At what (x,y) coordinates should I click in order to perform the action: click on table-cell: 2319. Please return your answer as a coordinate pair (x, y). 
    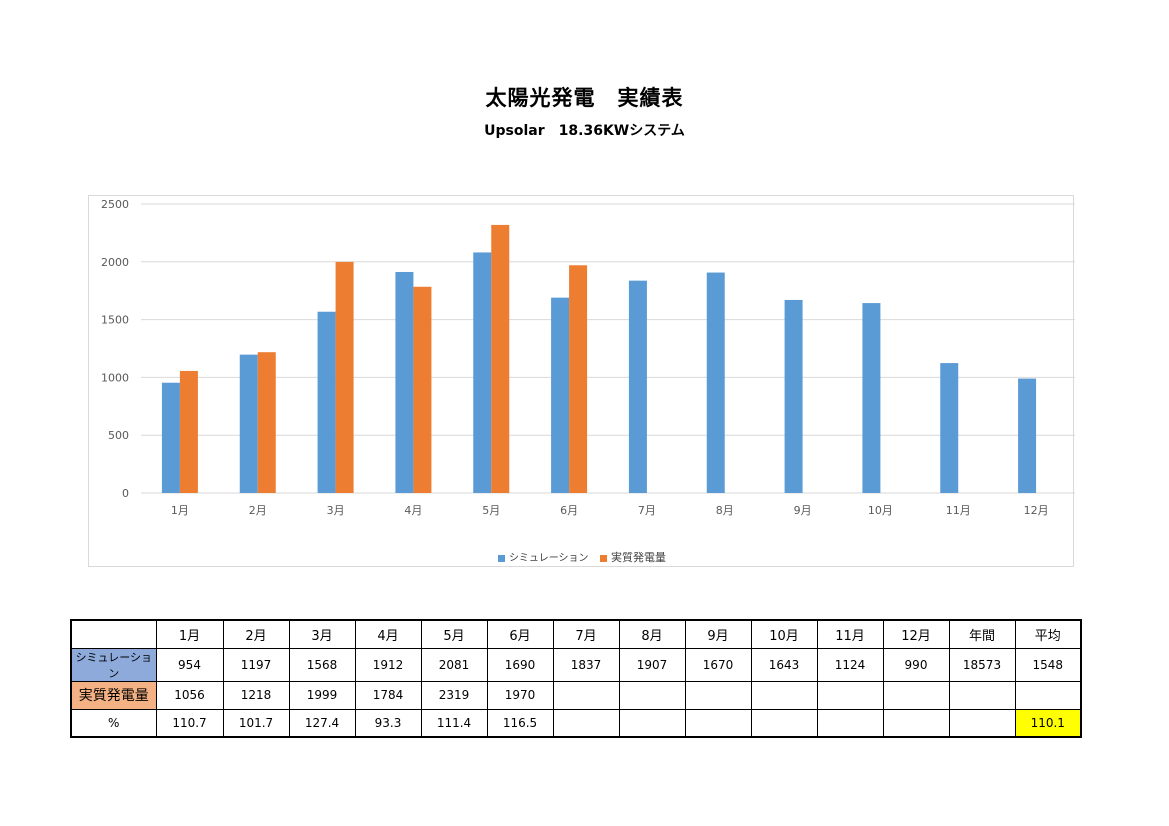
    Looking at the image, I should click on (454, 695).